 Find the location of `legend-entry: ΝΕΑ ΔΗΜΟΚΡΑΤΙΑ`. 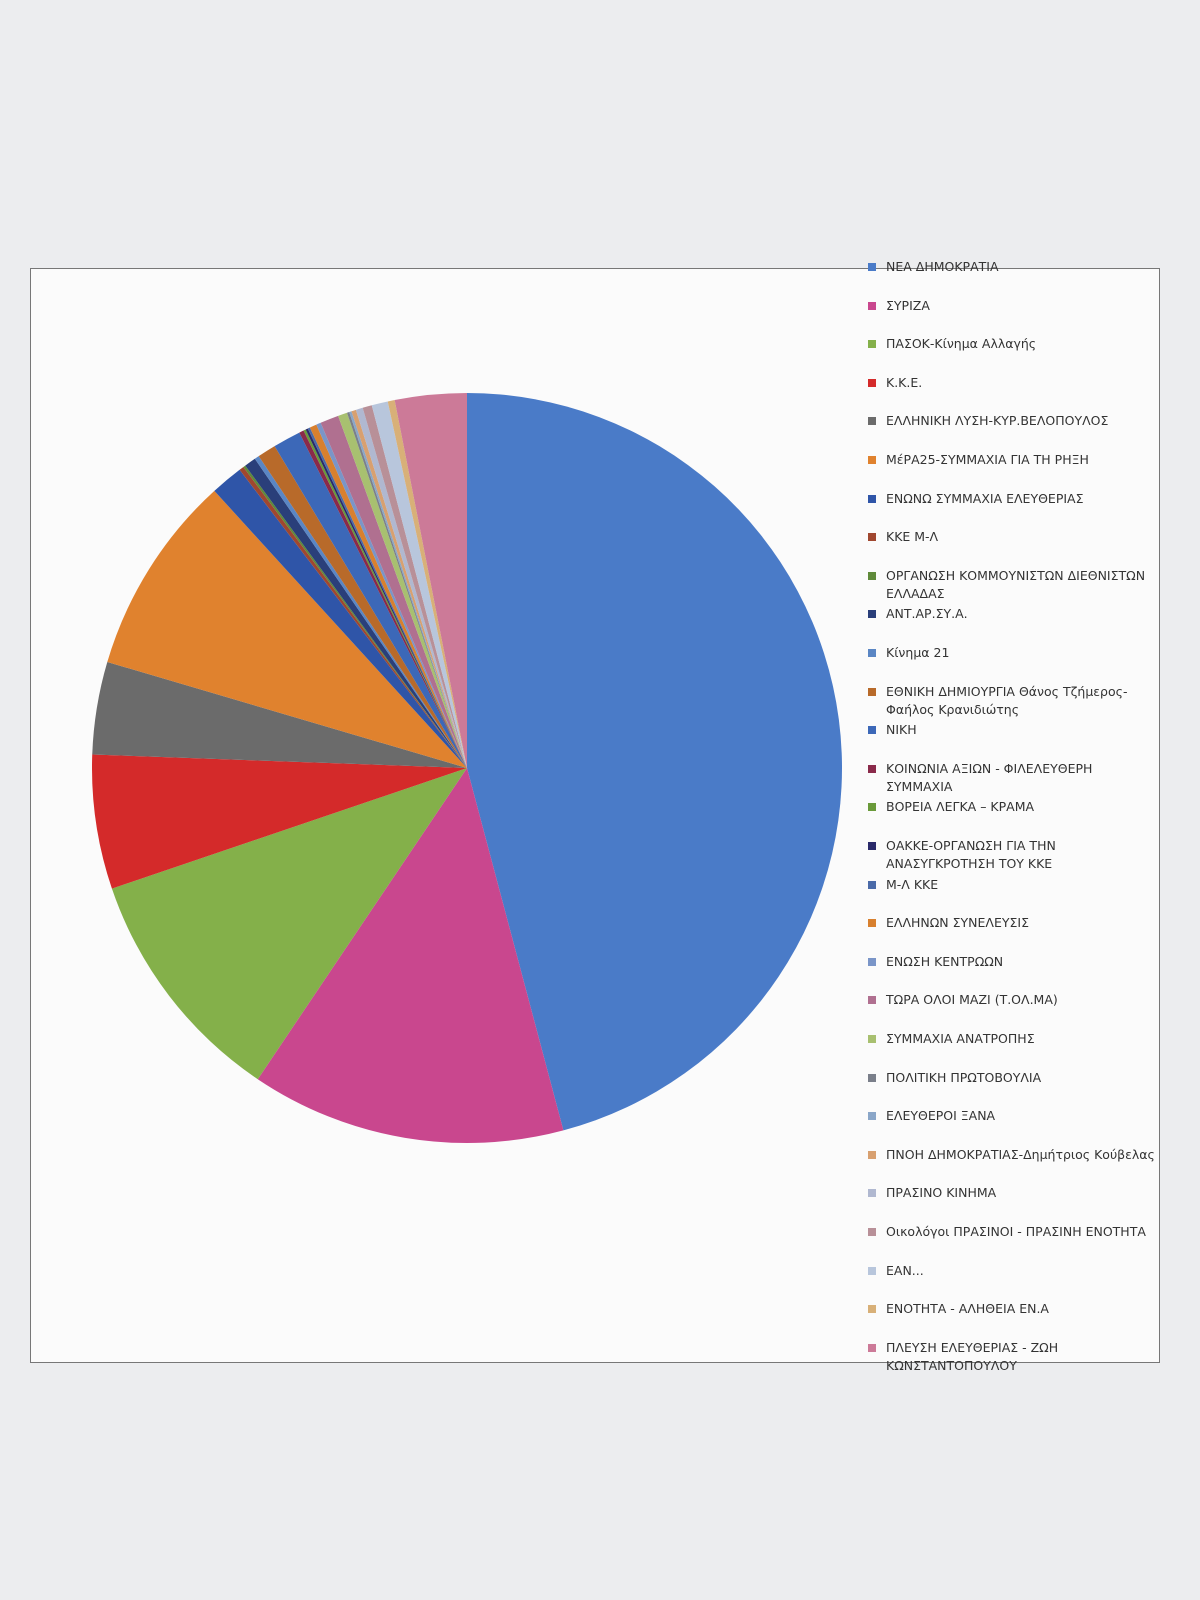

legend-entry: ΝΕΑ ΔΗΜΟΚΡΑΤΙΑ is located at coordinates (1013, 267).